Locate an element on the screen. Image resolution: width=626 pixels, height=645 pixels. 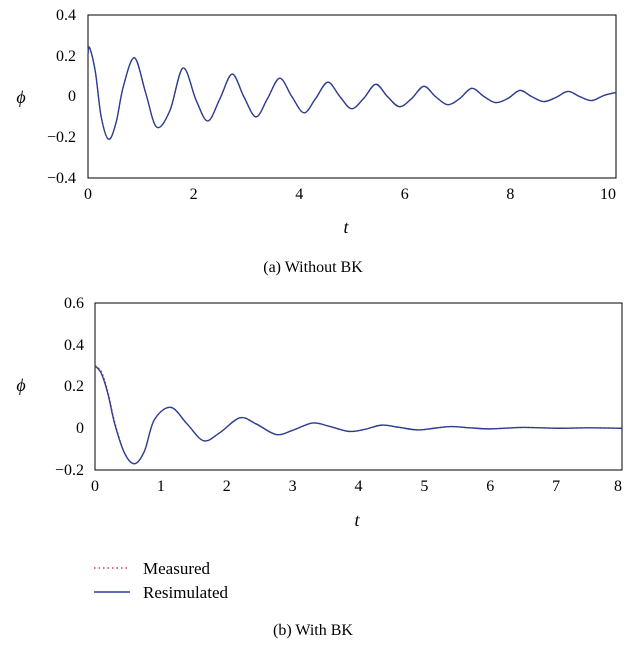
series-line-measured-b is located at coordinates (358, 415).